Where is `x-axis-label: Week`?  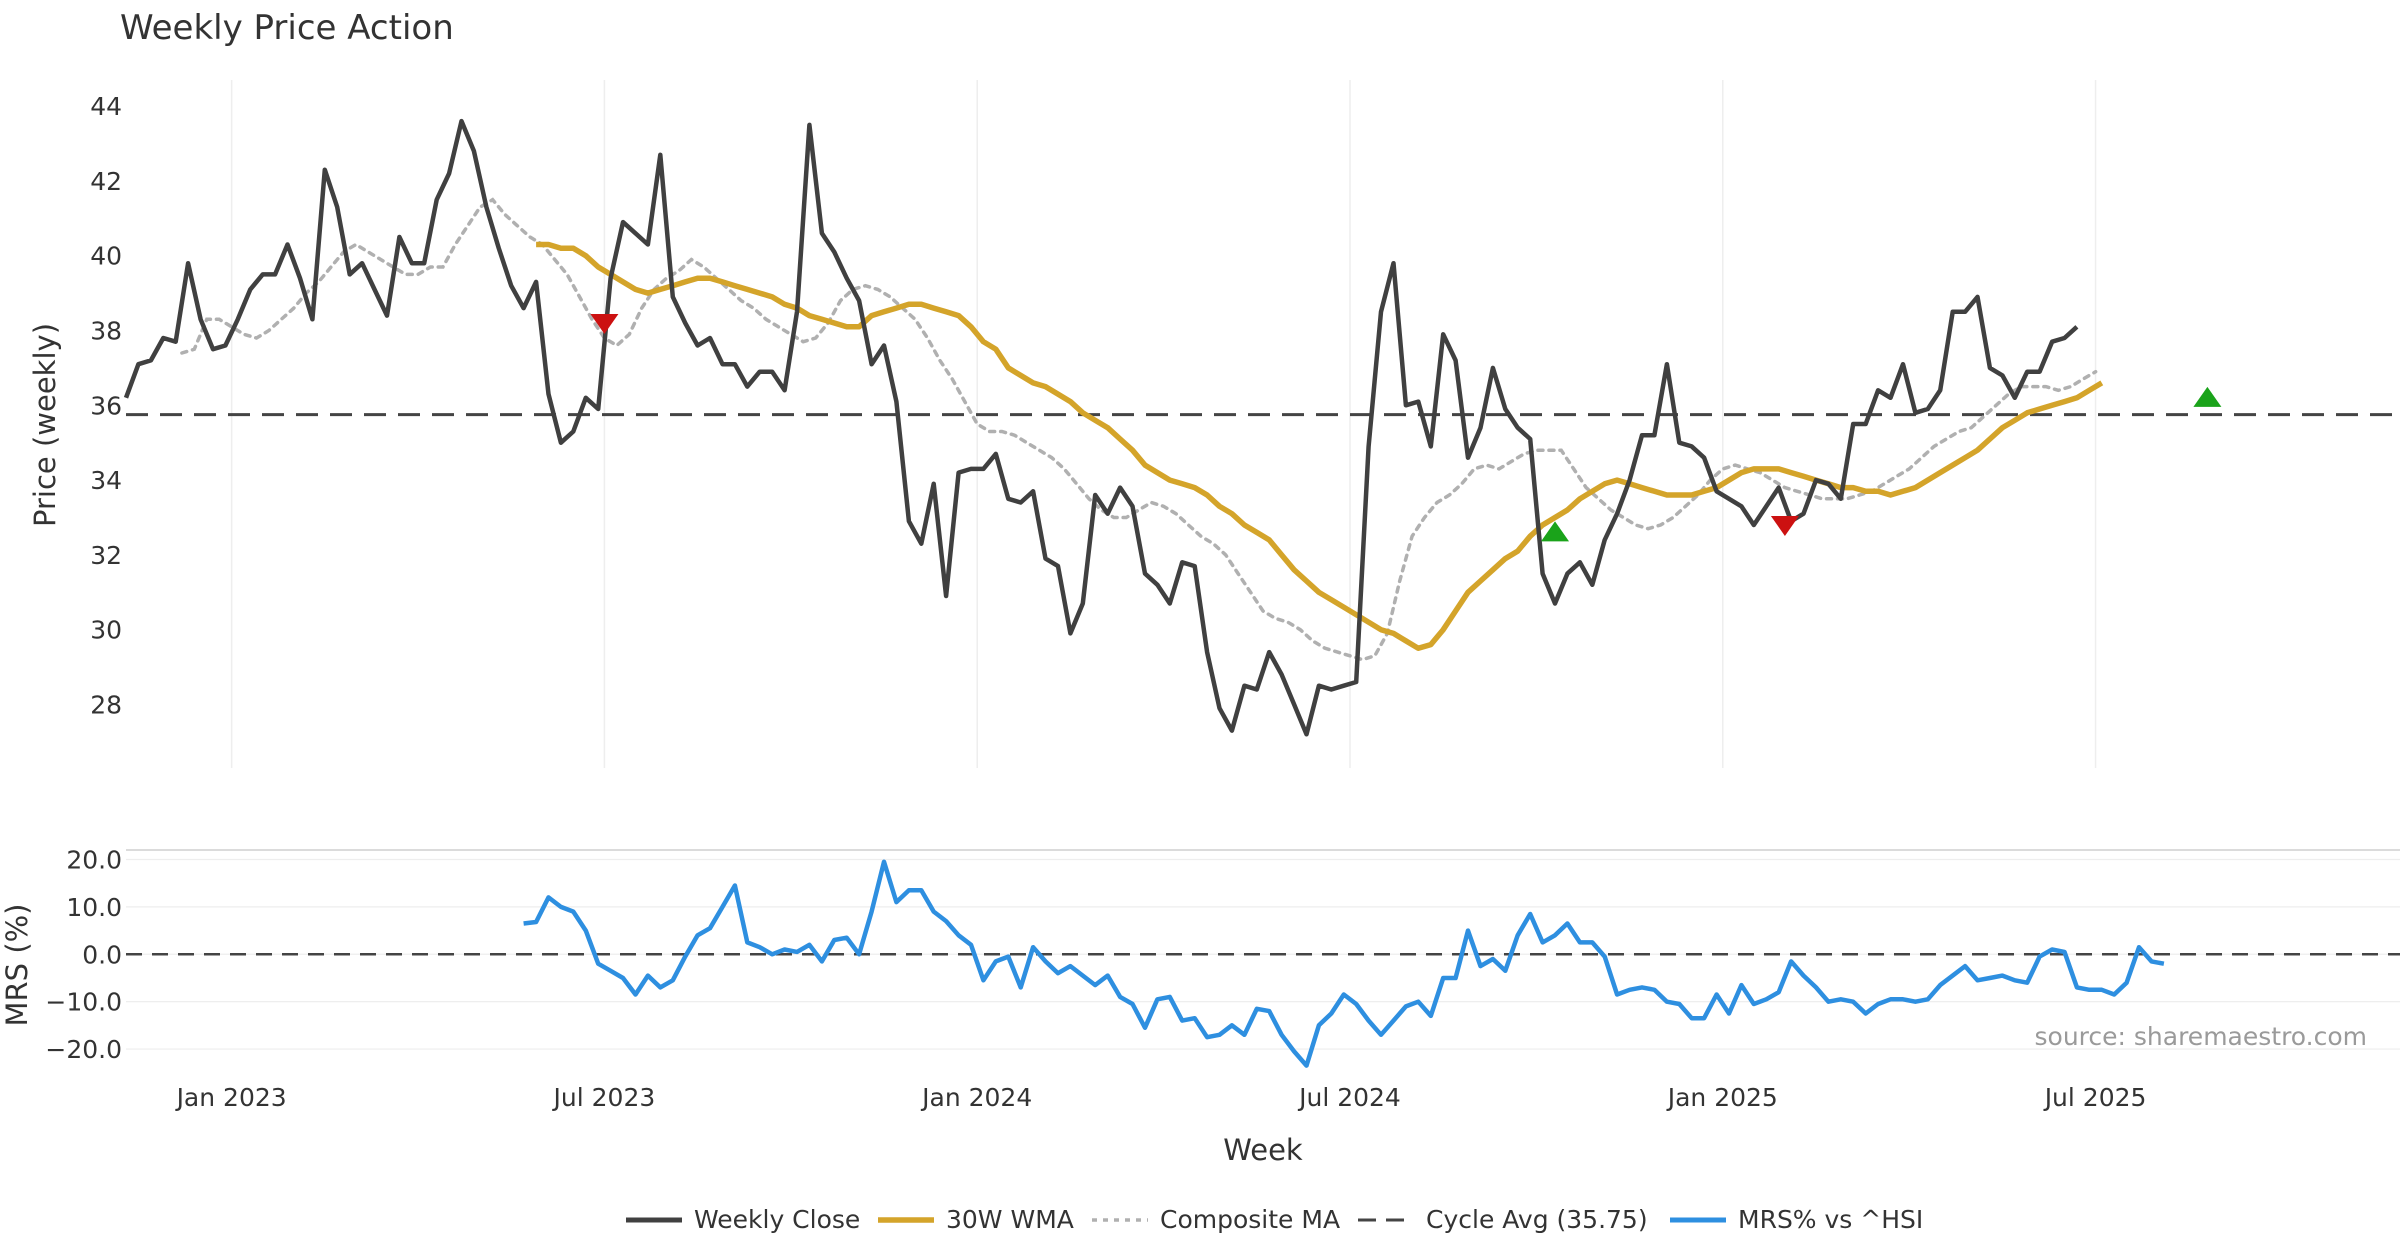
x-axis-label: Week is located at coordinates (1263, 1150).